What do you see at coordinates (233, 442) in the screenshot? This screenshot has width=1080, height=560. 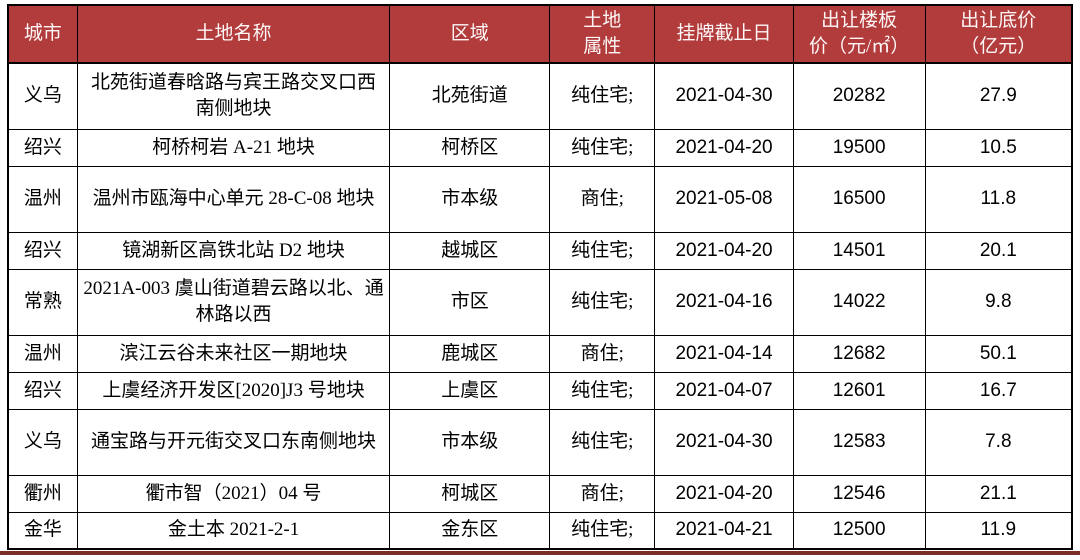 I see `cell-name: 通宝路与开元街交叉口东南侧地块` at bounding box center [233, 442].